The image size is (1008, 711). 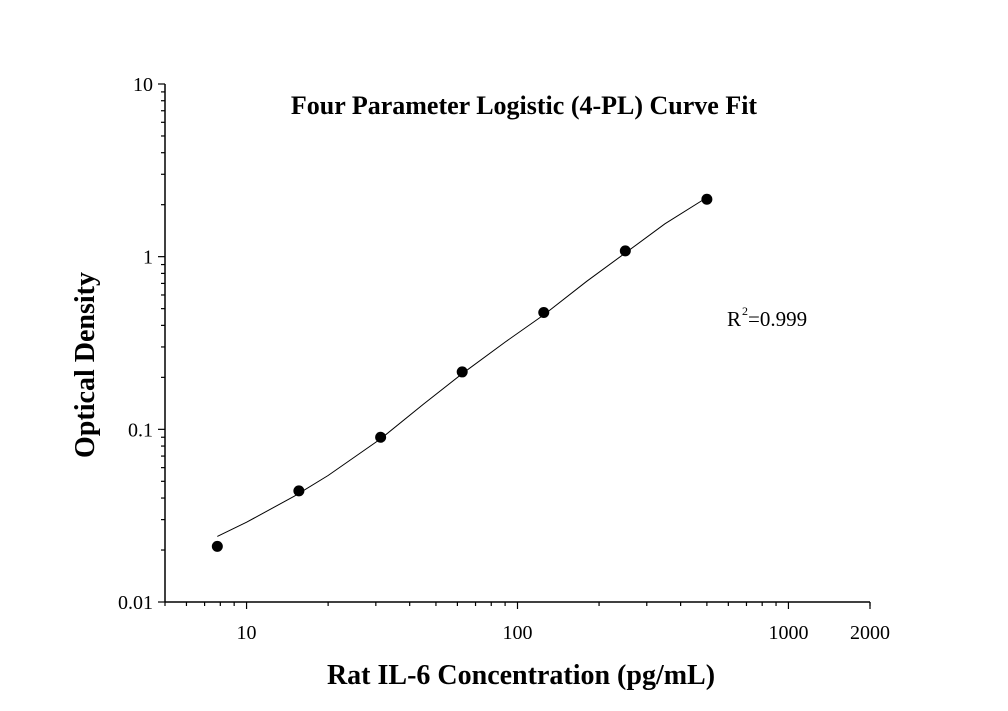 I want to click on r2-value: =0.999, so click(x=777, y=319).